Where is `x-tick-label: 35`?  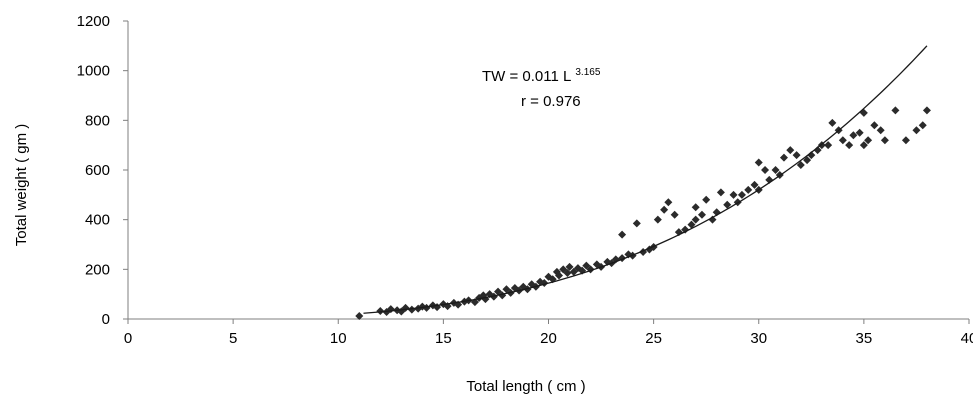
x-tick-label: 35 is located at coordinates (864, 338).